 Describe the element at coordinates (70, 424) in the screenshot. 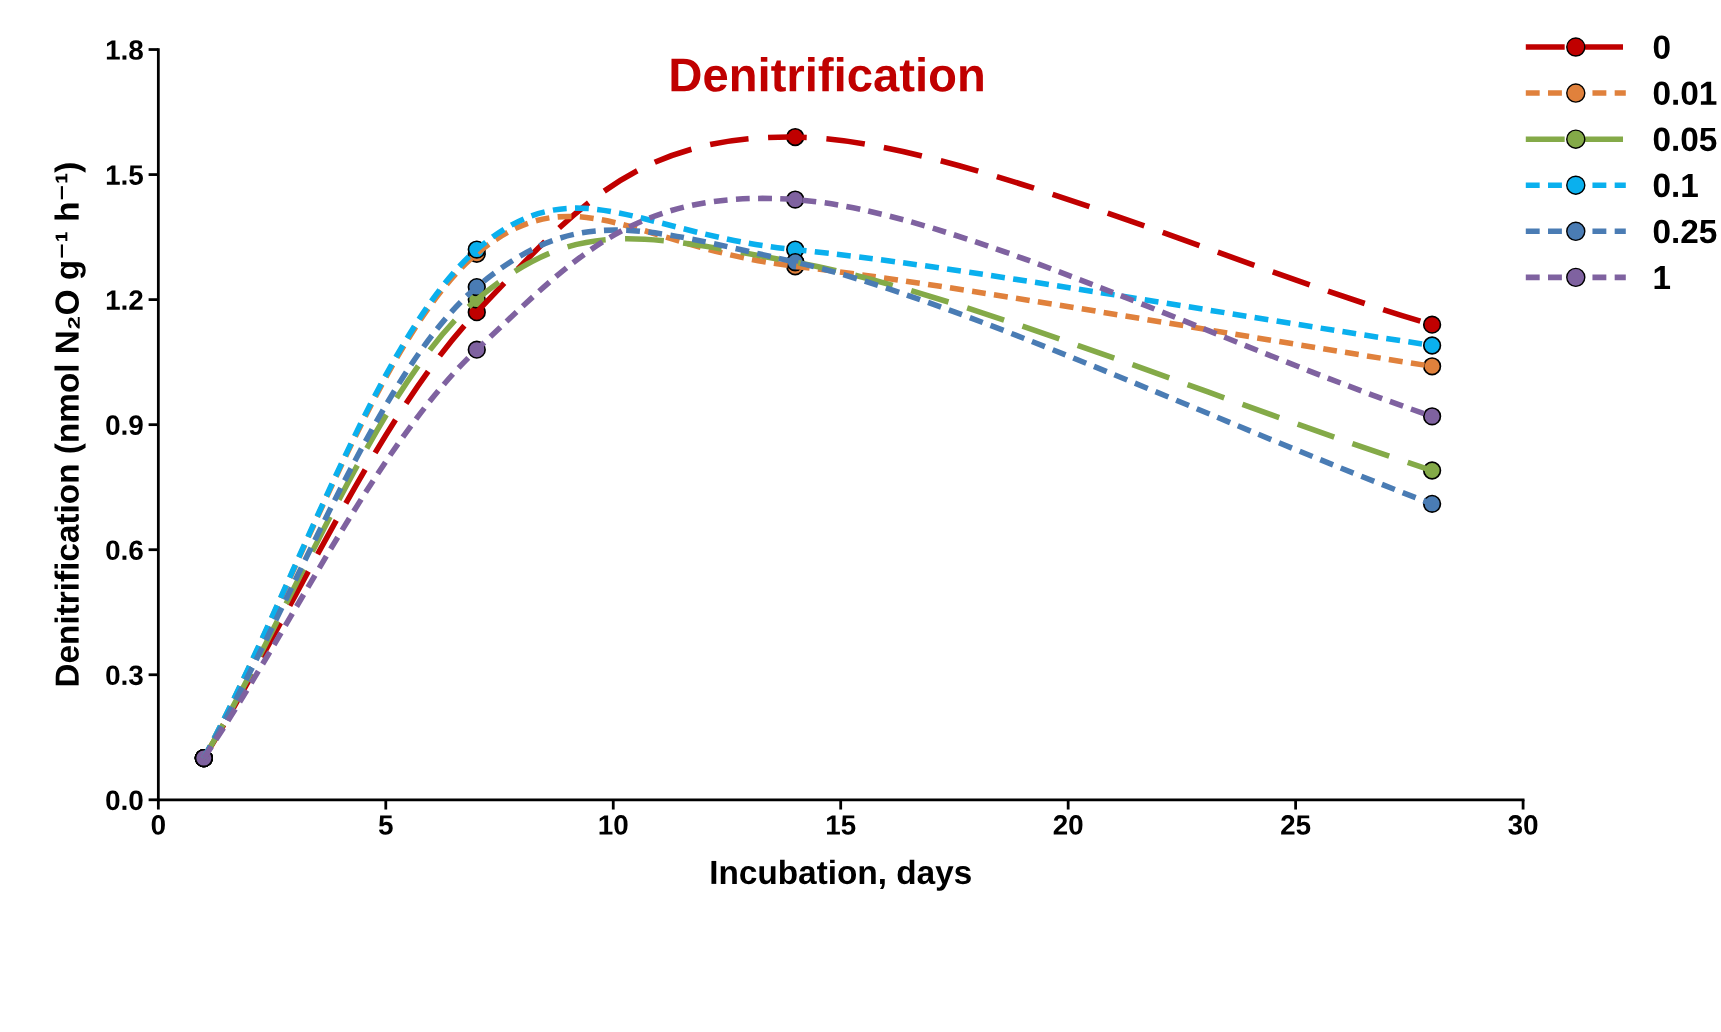

I see `y-axis-title: Denitrification (nmol N₂O g⁻¹ h⁻¹)` at that location.